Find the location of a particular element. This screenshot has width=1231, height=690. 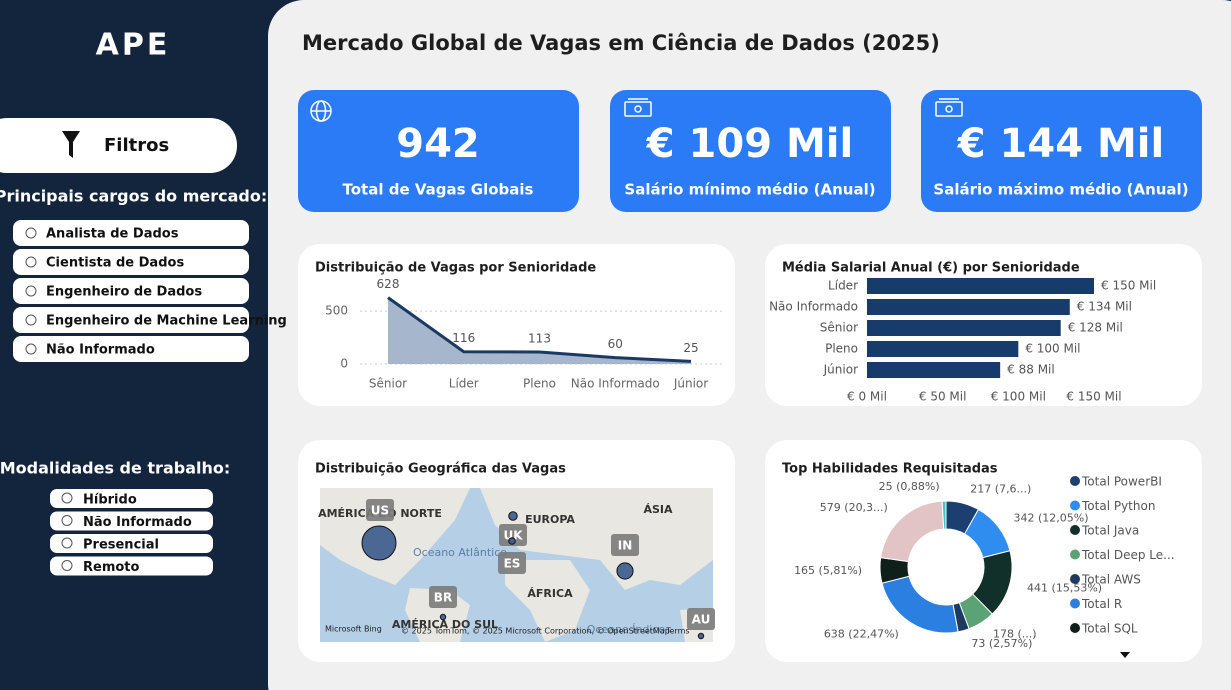

line is located at coordinates (539, 329).